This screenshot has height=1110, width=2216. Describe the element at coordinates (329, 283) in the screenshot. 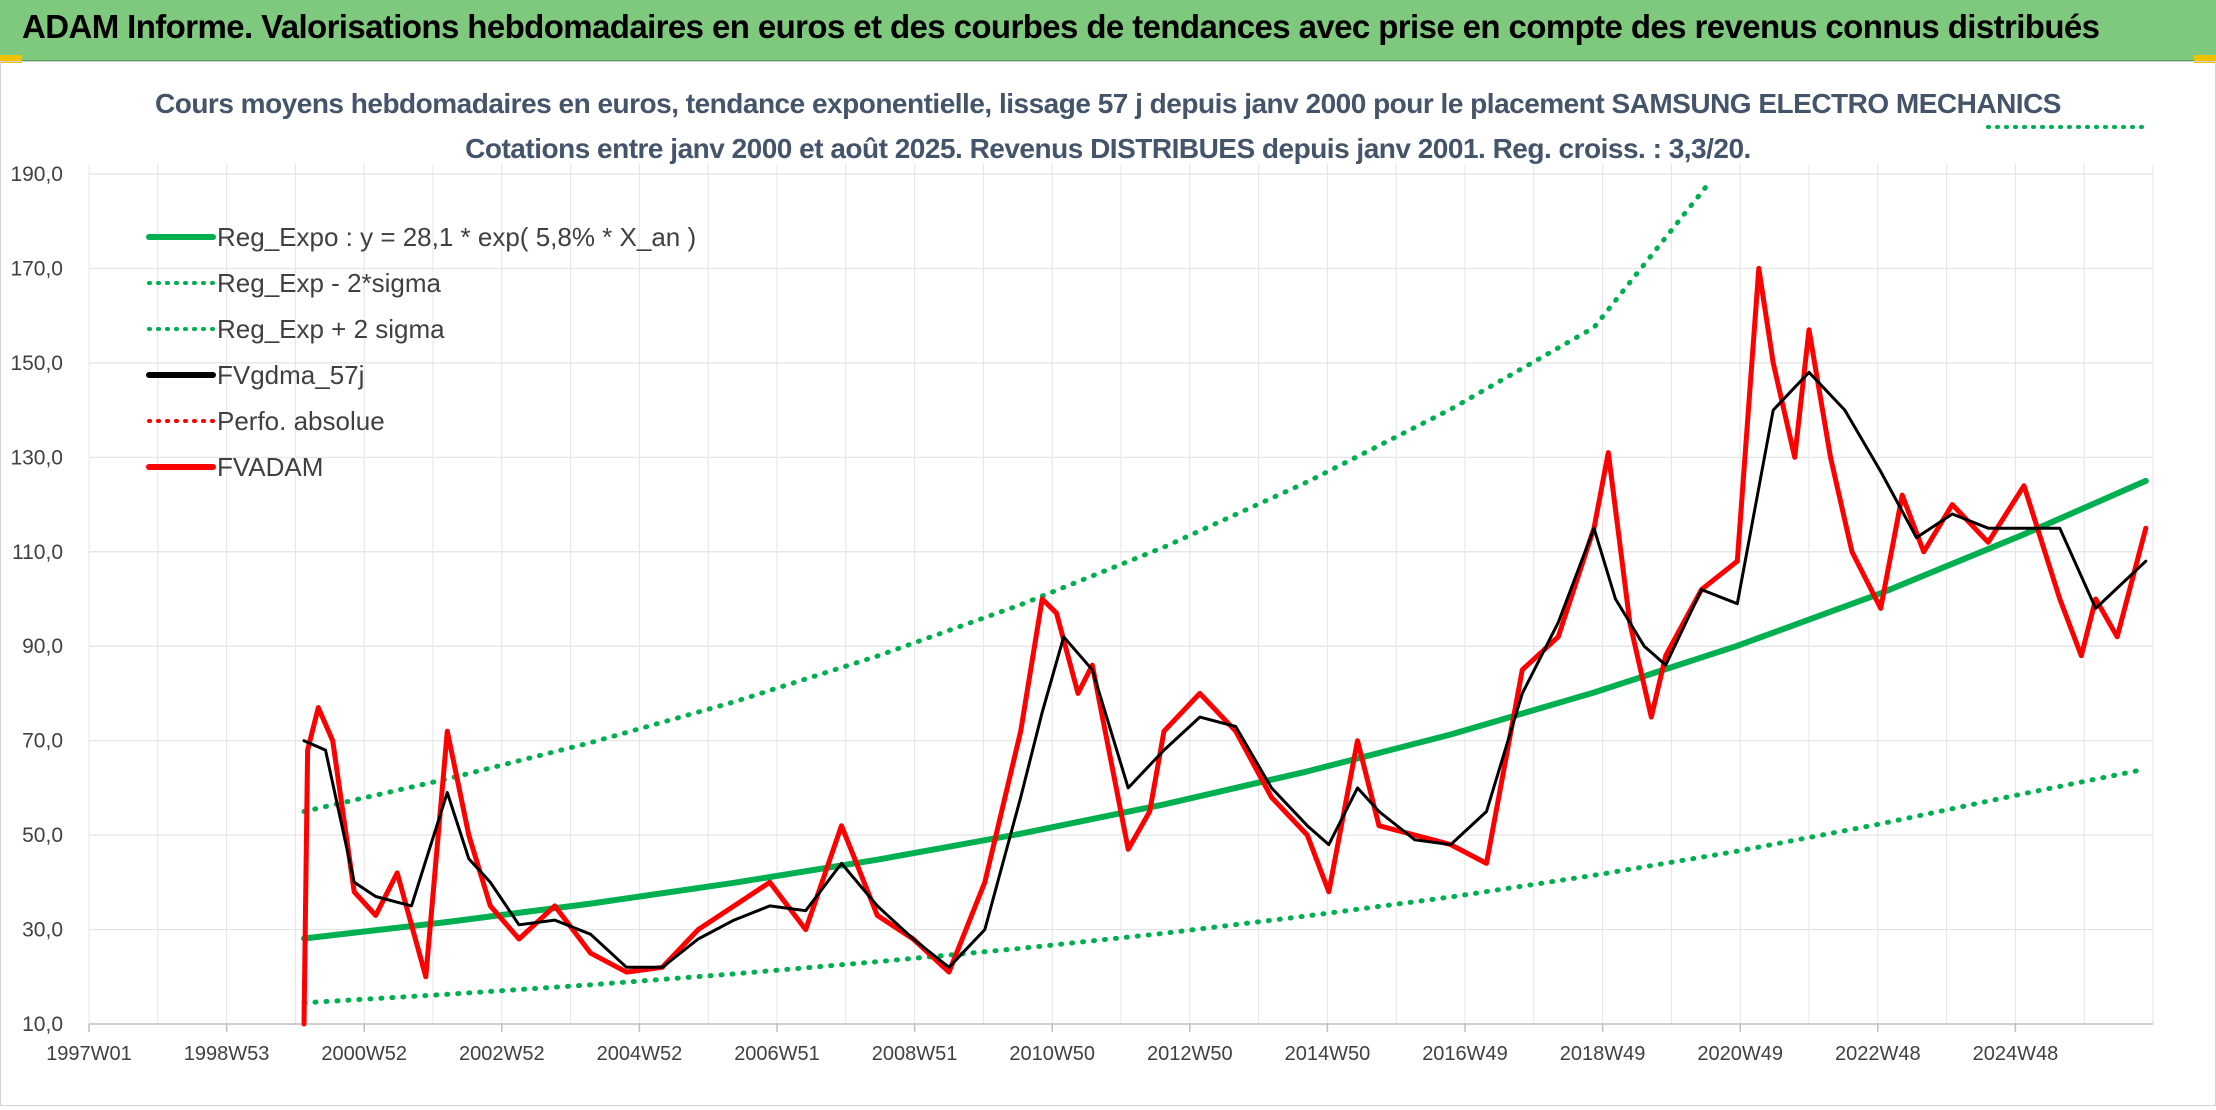

I see `legend-label: Reg_Exp - 2*sigma` at that location.